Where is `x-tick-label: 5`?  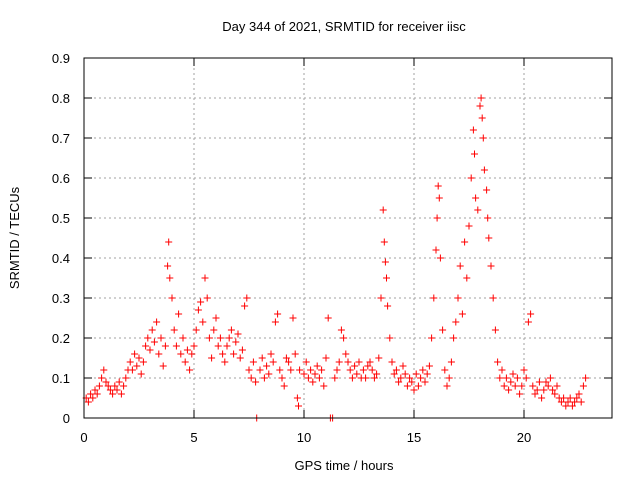
x-tick-label: 5 is located at coordinates (193, 437).